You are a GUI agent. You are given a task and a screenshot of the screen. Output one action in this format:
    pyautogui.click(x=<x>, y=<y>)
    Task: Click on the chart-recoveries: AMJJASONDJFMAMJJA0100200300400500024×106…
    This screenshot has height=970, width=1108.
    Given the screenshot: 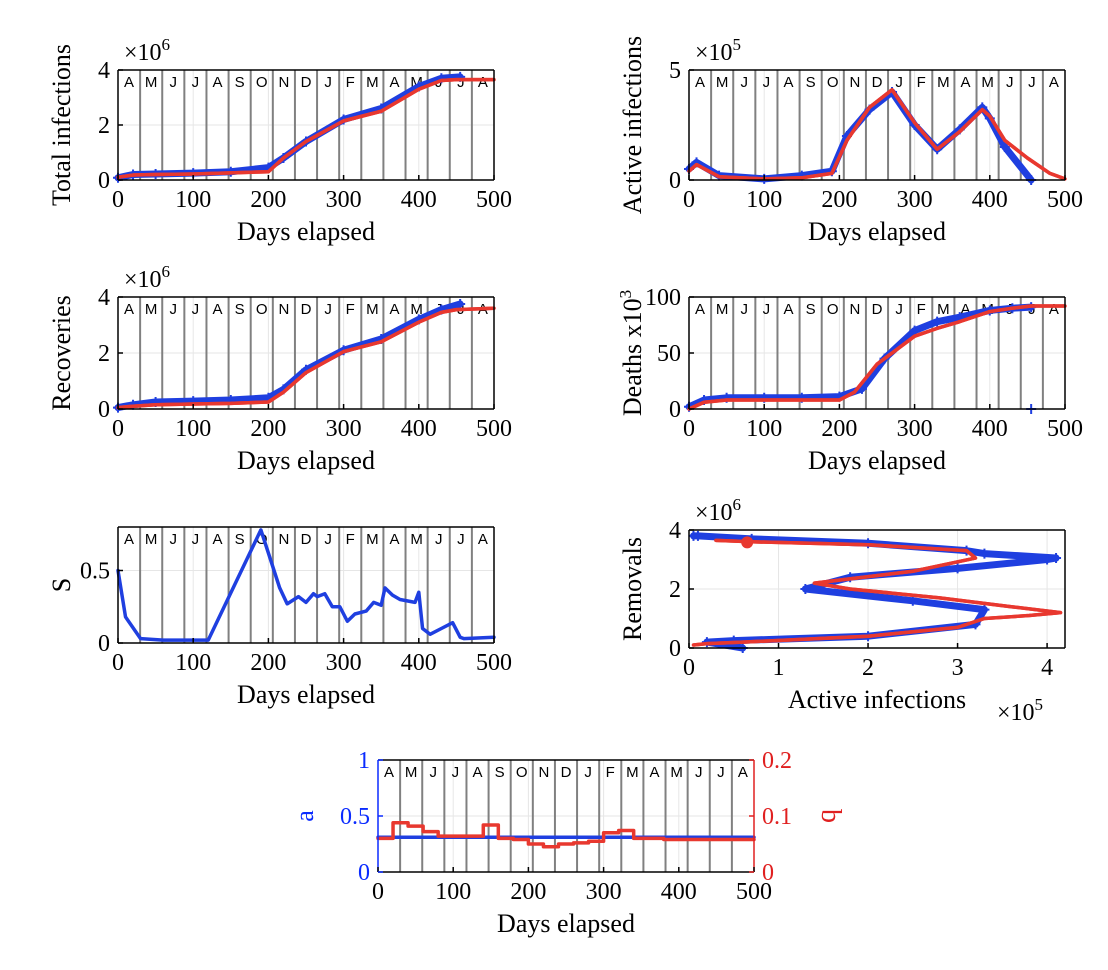 What is the action you would take?
    pyautogui.click(x=279, y=368)
    